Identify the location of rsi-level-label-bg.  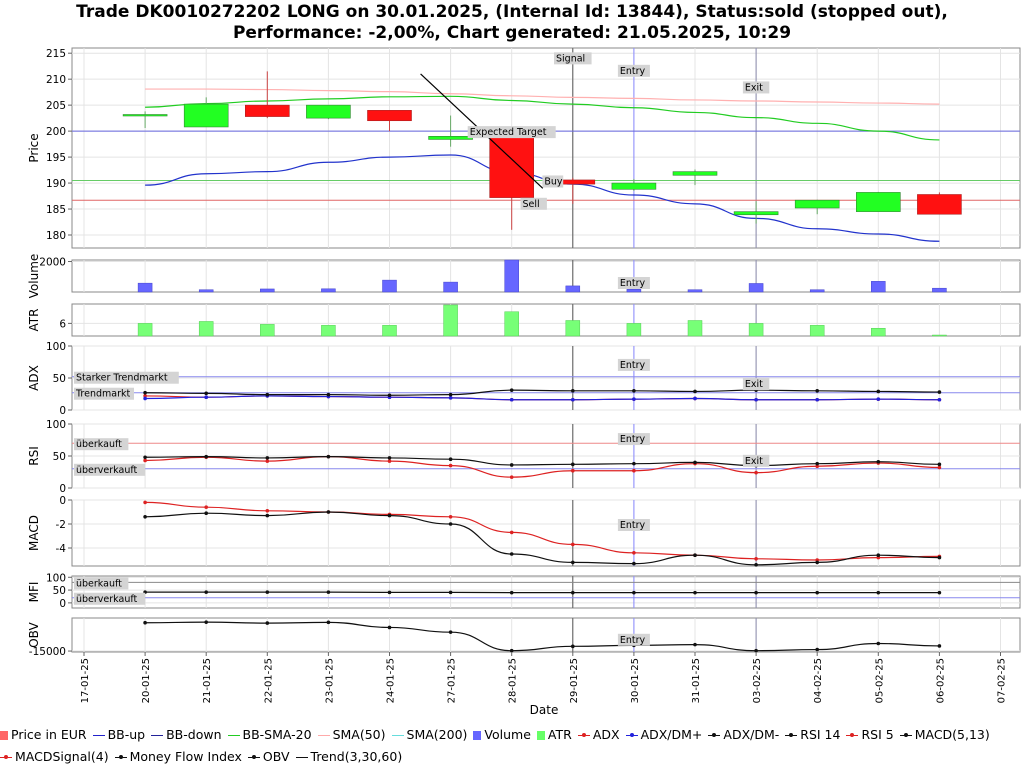
(101, 444).